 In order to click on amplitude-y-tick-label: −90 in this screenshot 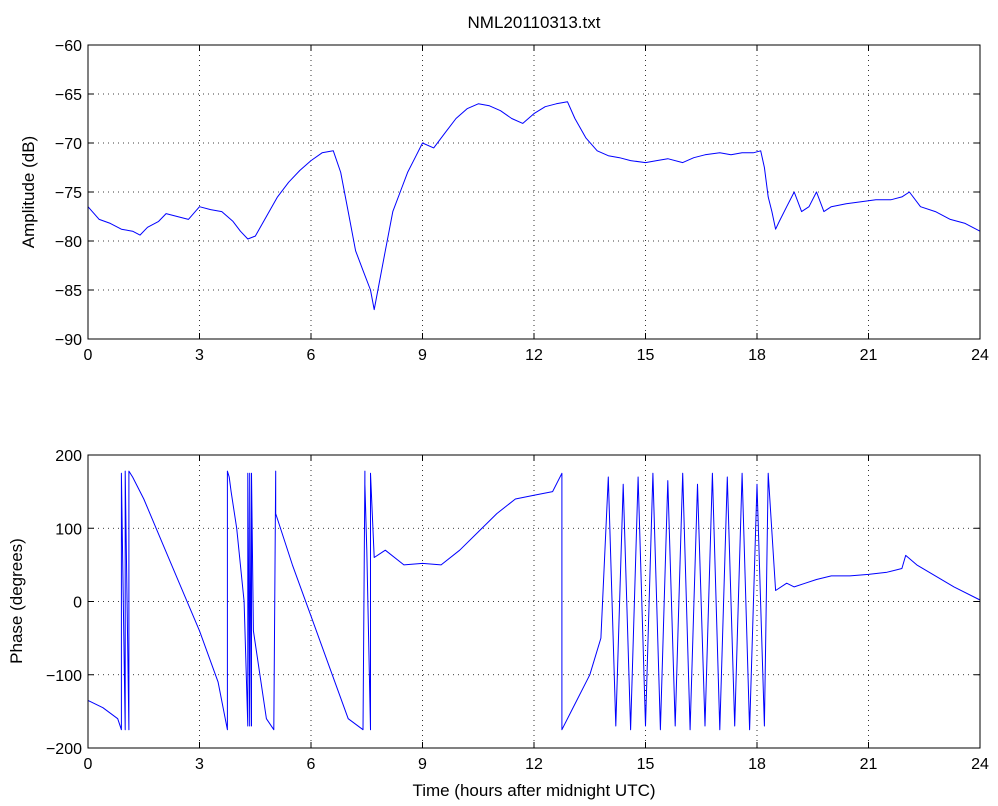, I will do `click(68, 340)`.